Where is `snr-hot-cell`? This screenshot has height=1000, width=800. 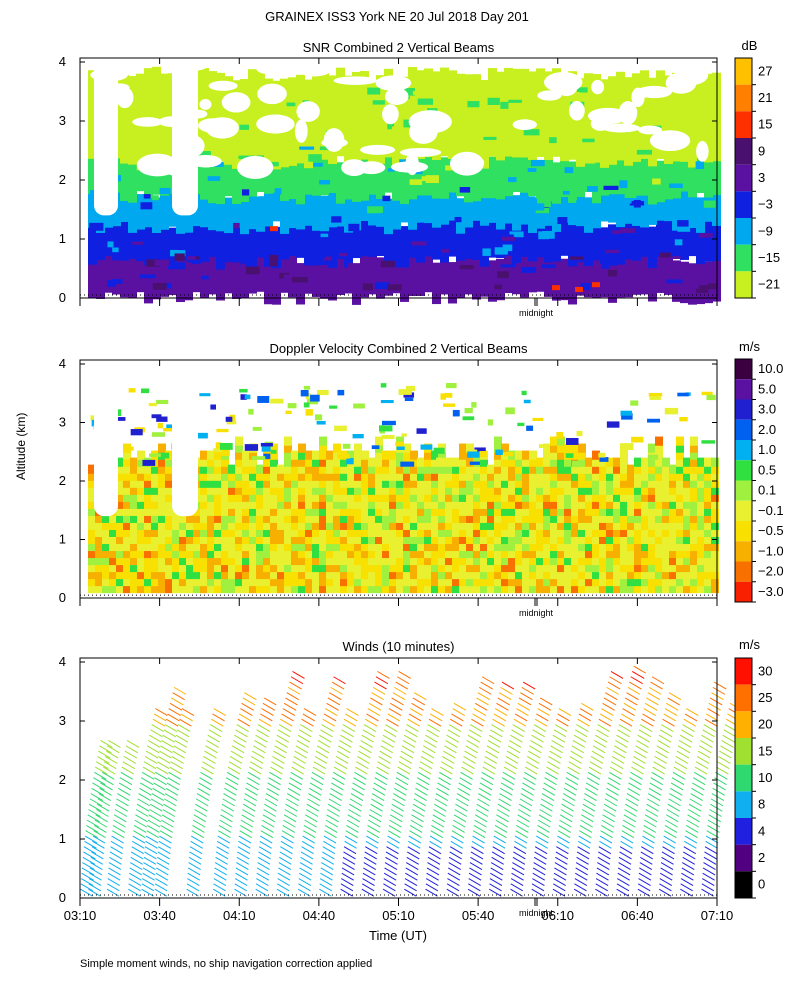 snr-hot-cell is located at coordinates (556, 288).